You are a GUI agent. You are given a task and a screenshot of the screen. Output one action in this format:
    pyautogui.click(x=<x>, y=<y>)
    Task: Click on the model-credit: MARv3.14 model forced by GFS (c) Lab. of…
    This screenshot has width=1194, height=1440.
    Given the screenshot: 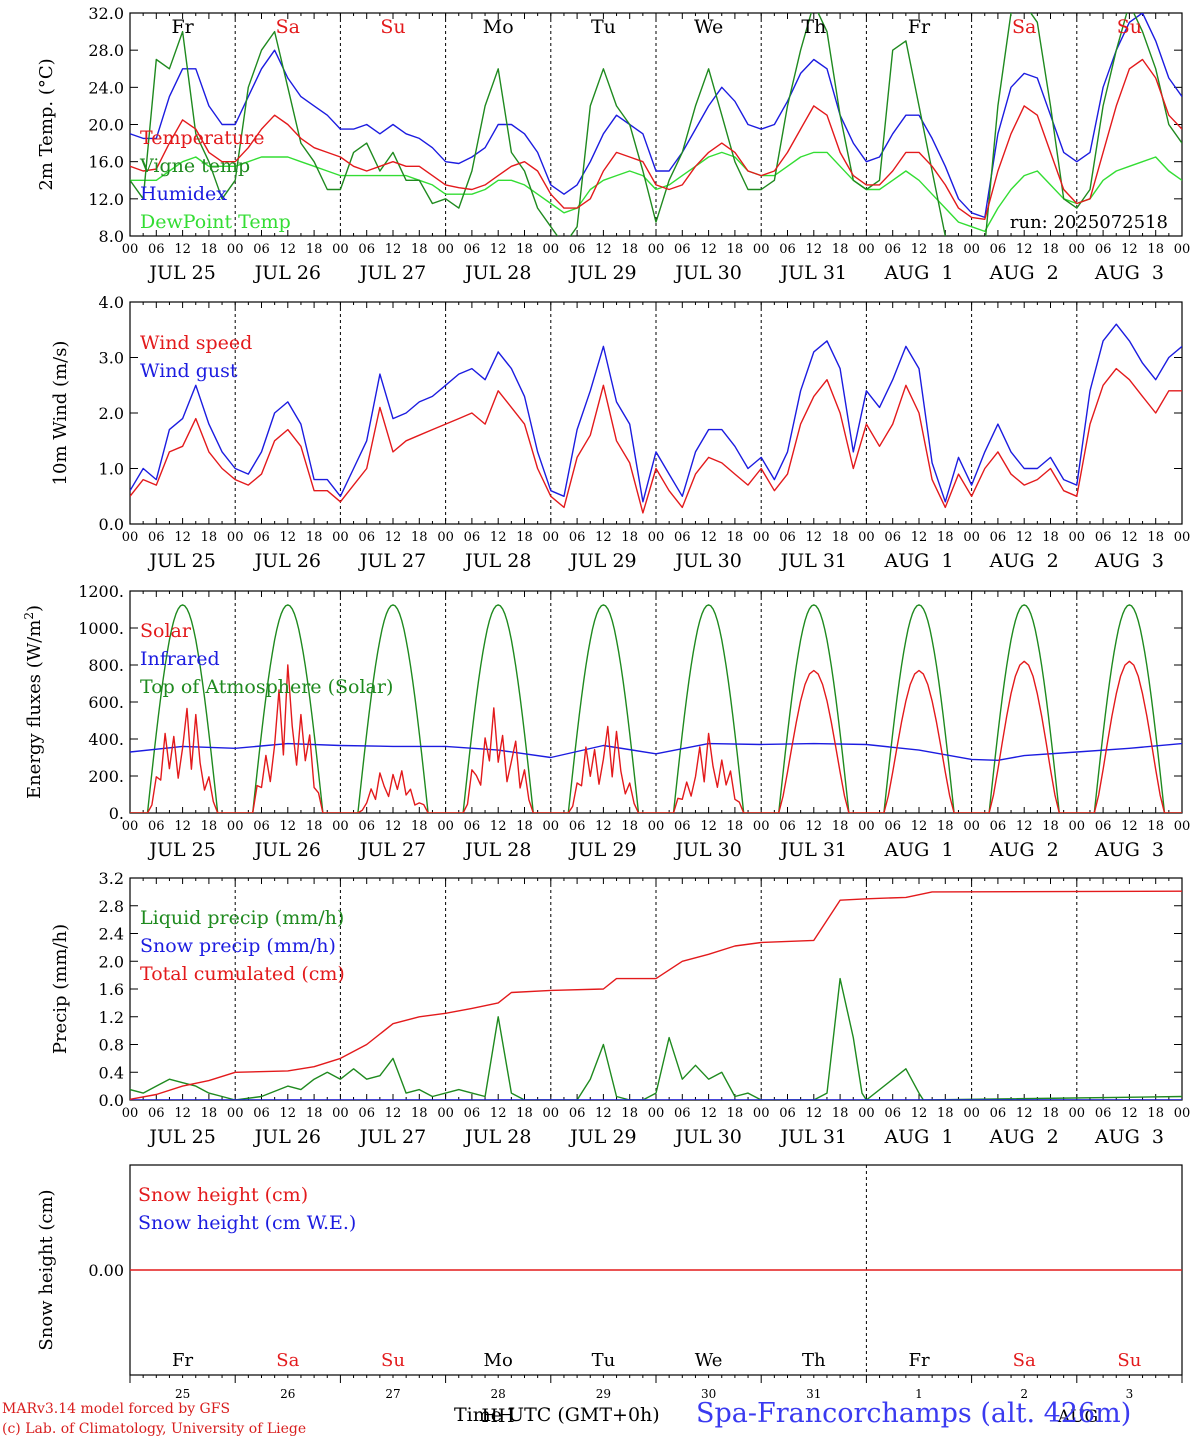 What is the action you would take?
    pyautogui.click(x=154, y=1419)
    